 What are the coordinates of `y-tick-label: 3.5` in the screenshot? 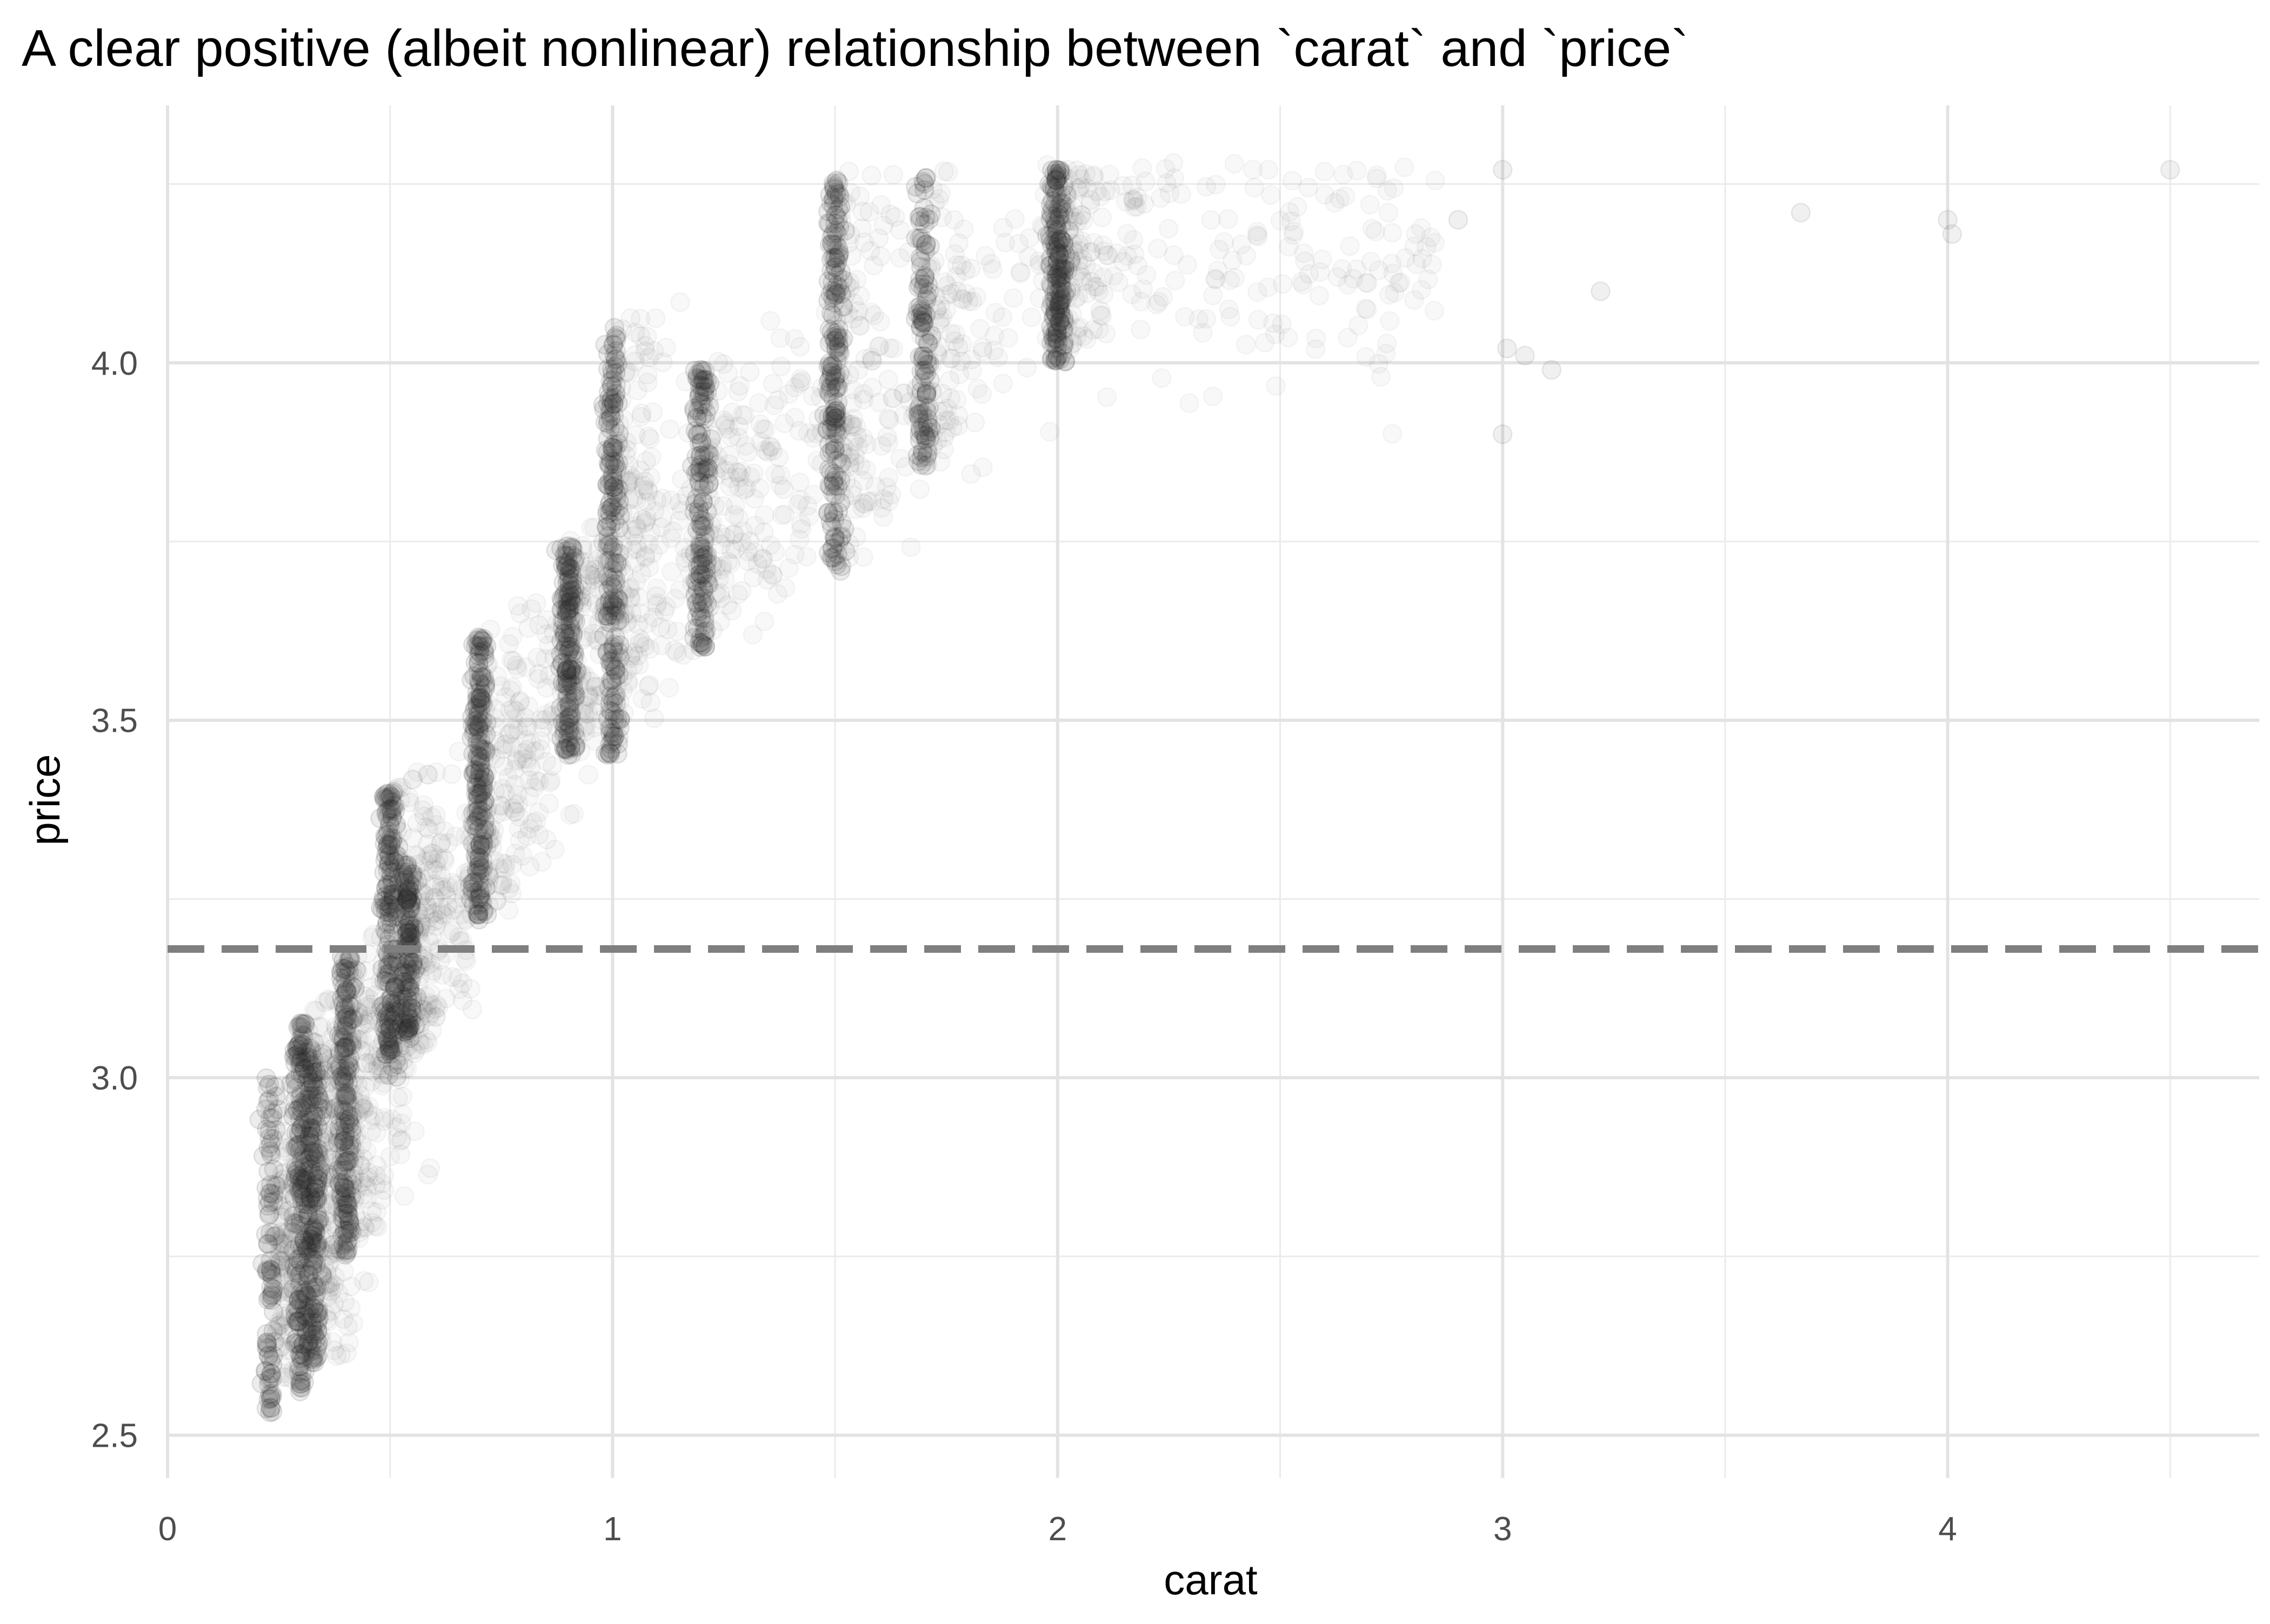 It's located at (114, 721).